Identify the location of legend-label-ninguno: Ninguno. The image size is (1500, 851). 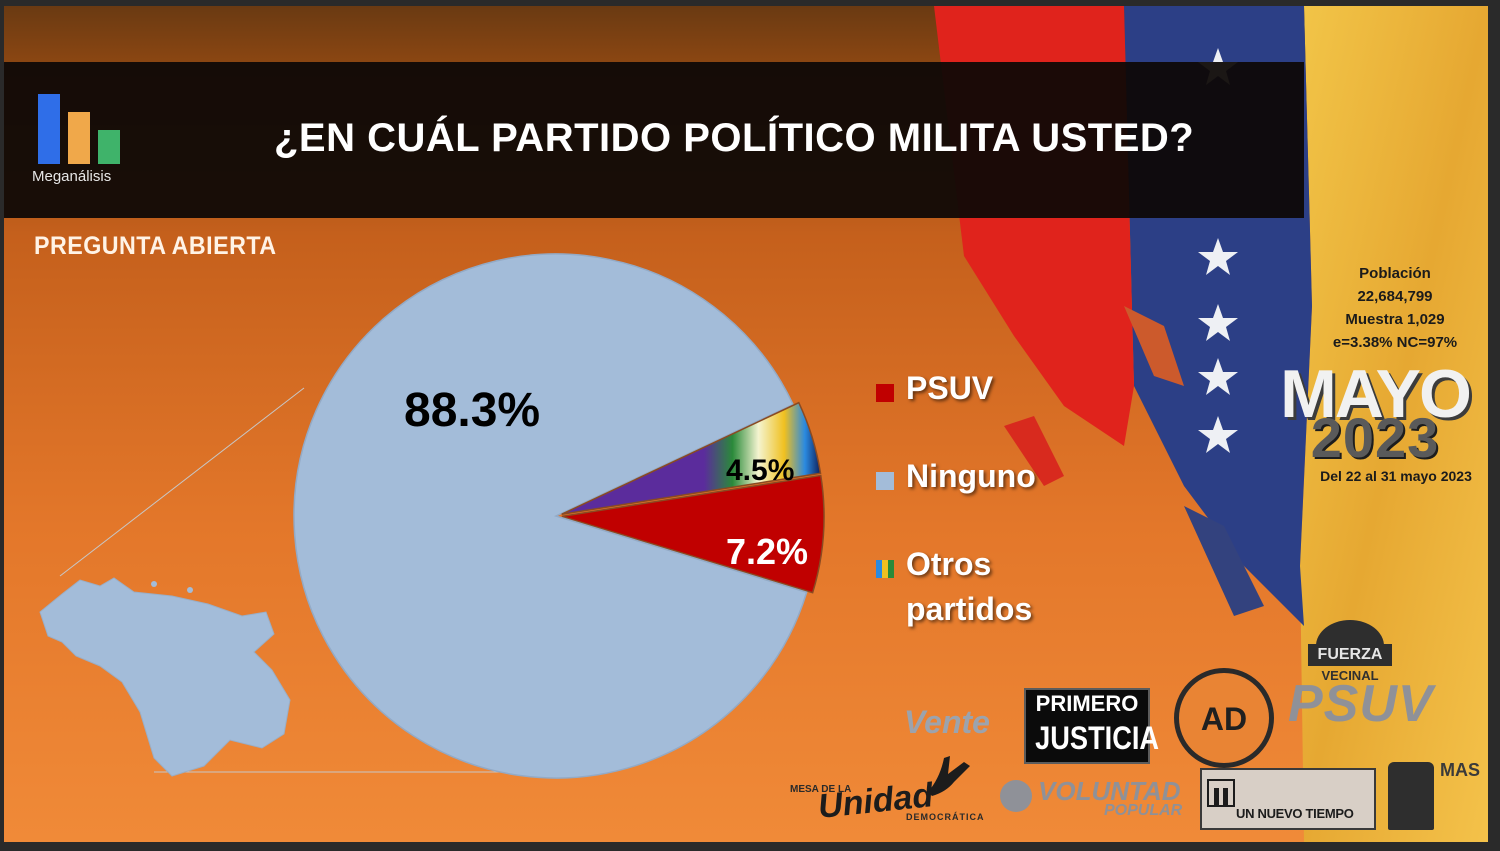
(971, 476).